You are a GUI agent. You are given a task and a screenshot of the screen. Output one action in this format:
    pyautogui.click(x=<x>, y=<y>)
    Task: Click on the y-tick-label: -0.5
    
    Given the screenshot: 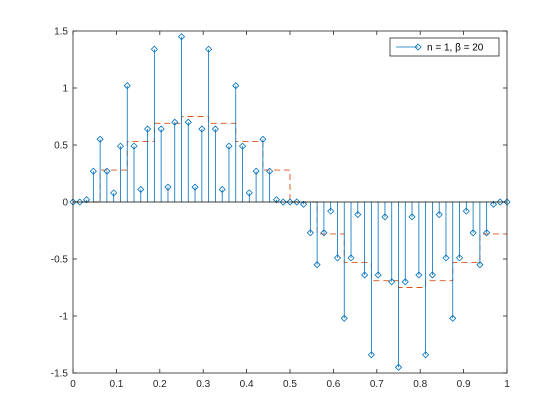 What is the action you would take?
    pyautogui.click(x=60, y=260)
    